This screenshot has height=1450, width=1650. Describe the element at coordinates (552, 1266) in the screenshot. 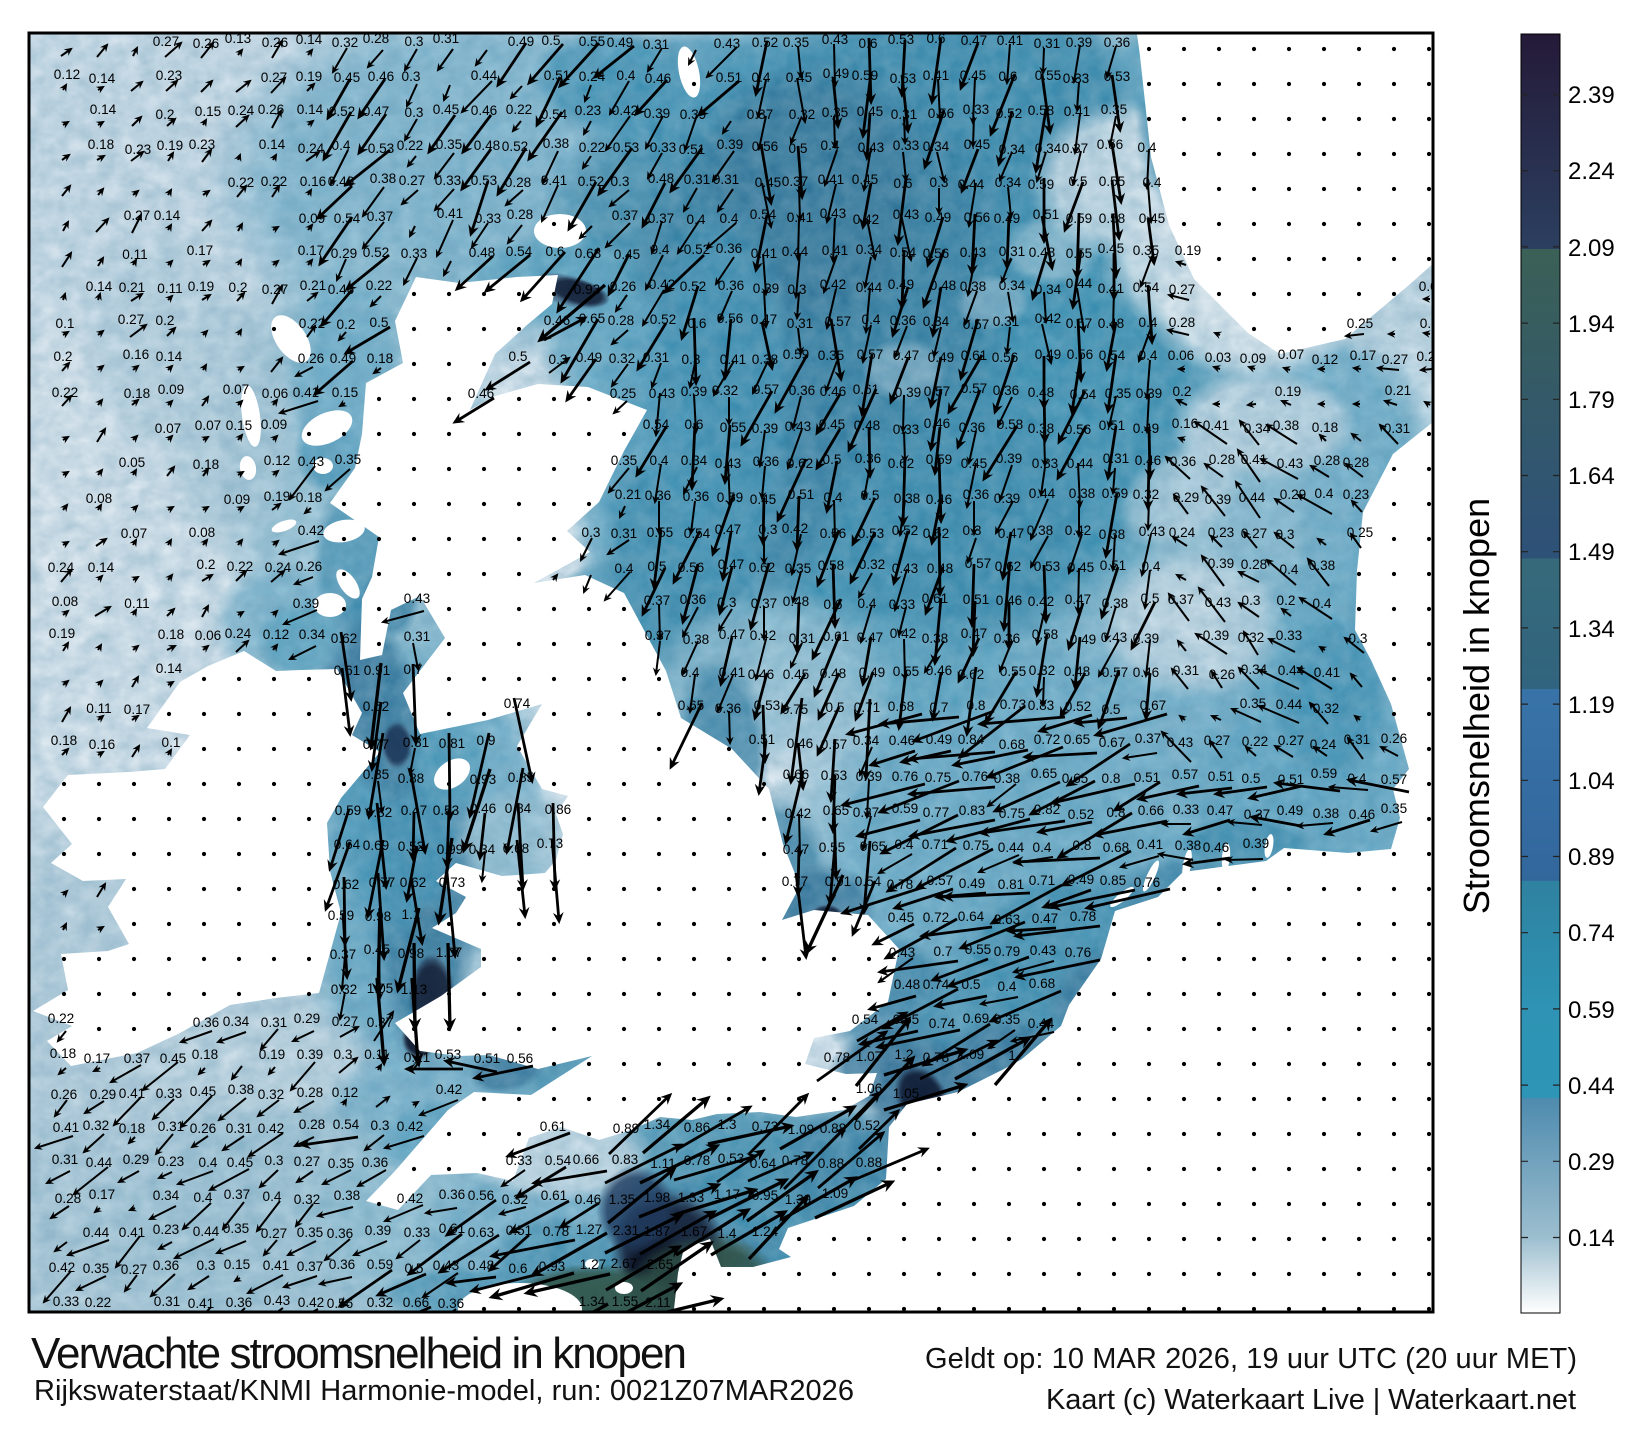

I see `svg-text: 0.93` at that location.